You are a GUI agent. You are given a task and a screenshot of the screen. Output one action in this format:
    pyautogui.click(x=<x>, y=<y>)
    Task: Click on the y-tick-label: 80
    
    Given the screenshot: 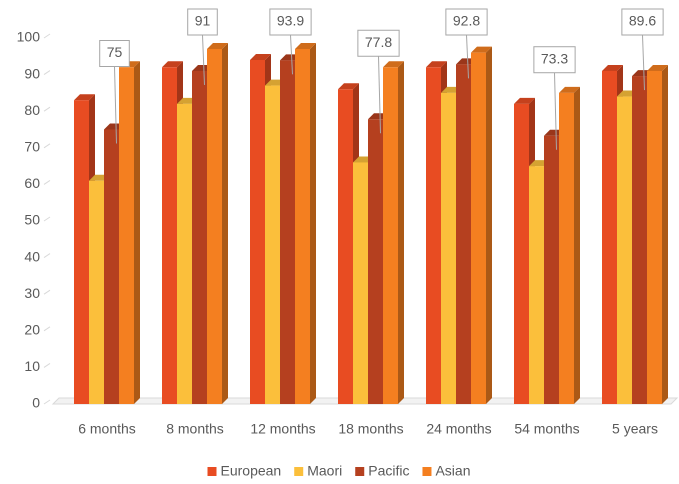 What is the action you would take?
    pyautogui.click(x=32, y=110)
    